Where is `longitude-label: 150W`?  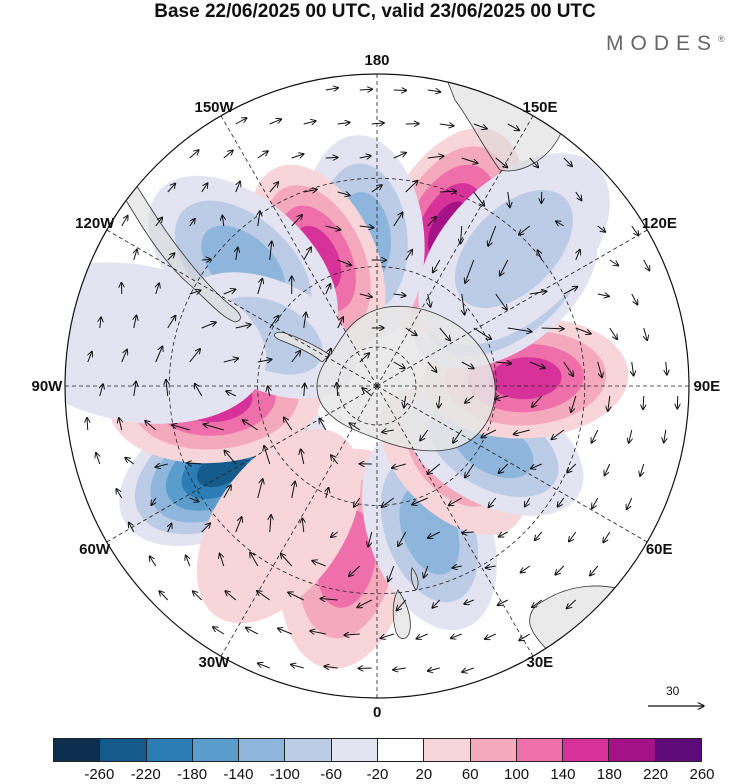
longitude-label: 150W is located at coordinates (214, 107).